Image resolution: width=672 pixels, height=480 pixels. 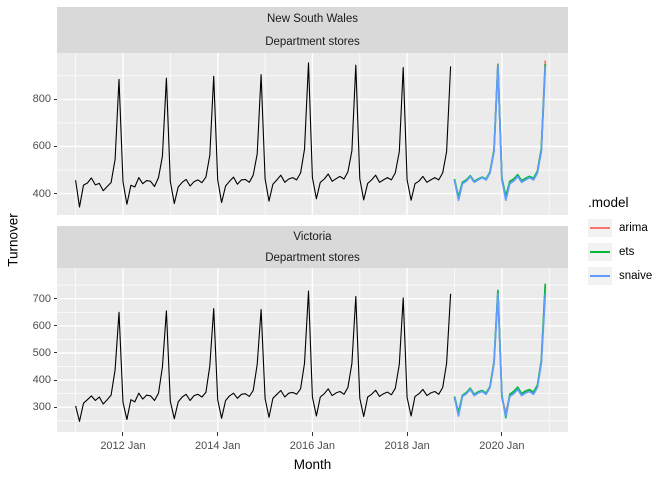 What do you see at coordinates (123, 446) in the screenshot?
I see `x-tick-label: 2012 Jan` at bounding box center [123, 446].